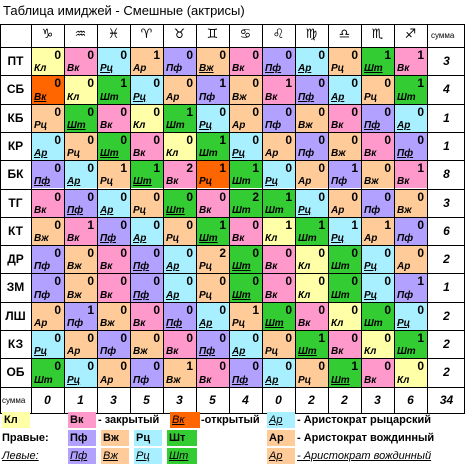 This screenshot has height=466, width=465. Describe the element at coordinates (81, 316) in the screenshot. I see `table-cell: Пф 1` at that location.